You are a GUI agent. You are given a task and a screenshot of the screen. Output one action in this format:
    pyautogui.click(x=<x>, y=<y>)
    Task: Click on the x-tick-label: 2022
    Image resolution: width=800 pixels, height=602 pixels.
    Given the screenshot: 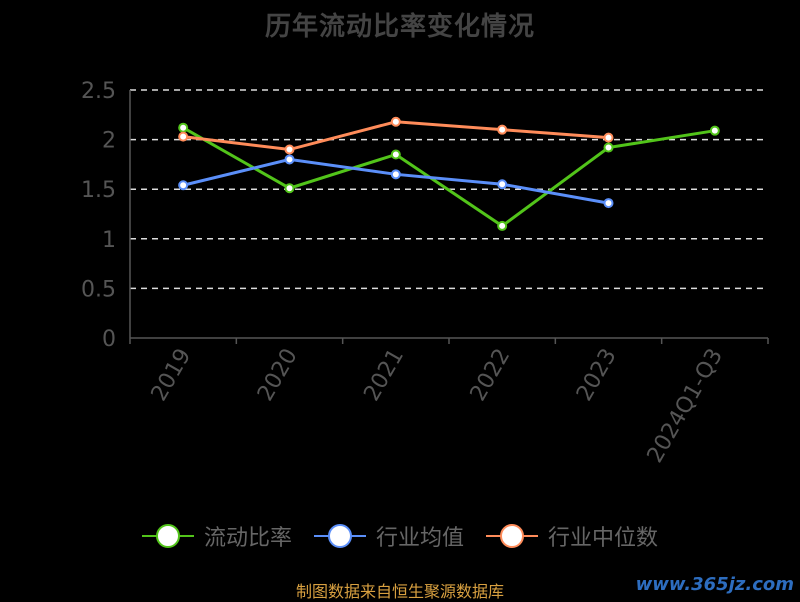 What is the action you would take?
    pyautogui.click(x=491, y=374)
    